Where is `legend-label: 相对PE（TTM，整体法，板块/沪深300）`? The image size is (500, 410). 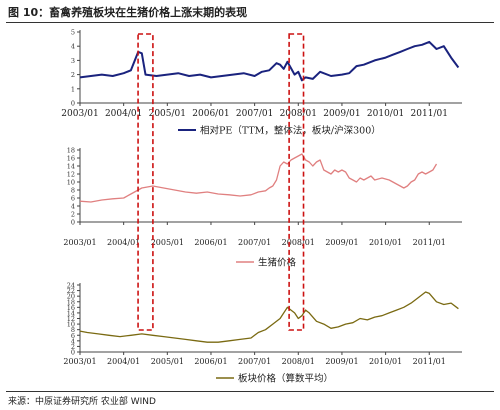 legend-label: 相对PE（TTM，整体法，板块/沪深300） is located at coordinates (290, 131).